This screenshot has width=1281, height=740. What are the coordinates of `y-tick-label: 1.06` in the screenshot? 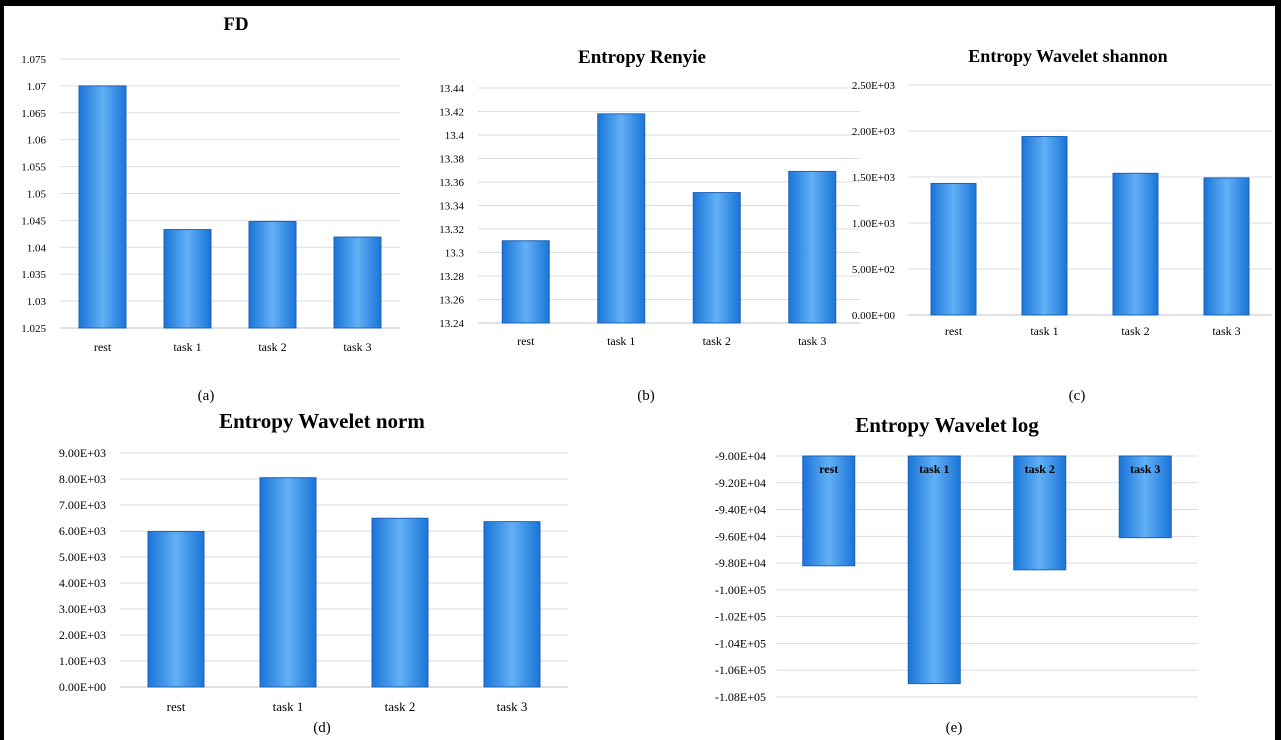 It's located at (37, 141).